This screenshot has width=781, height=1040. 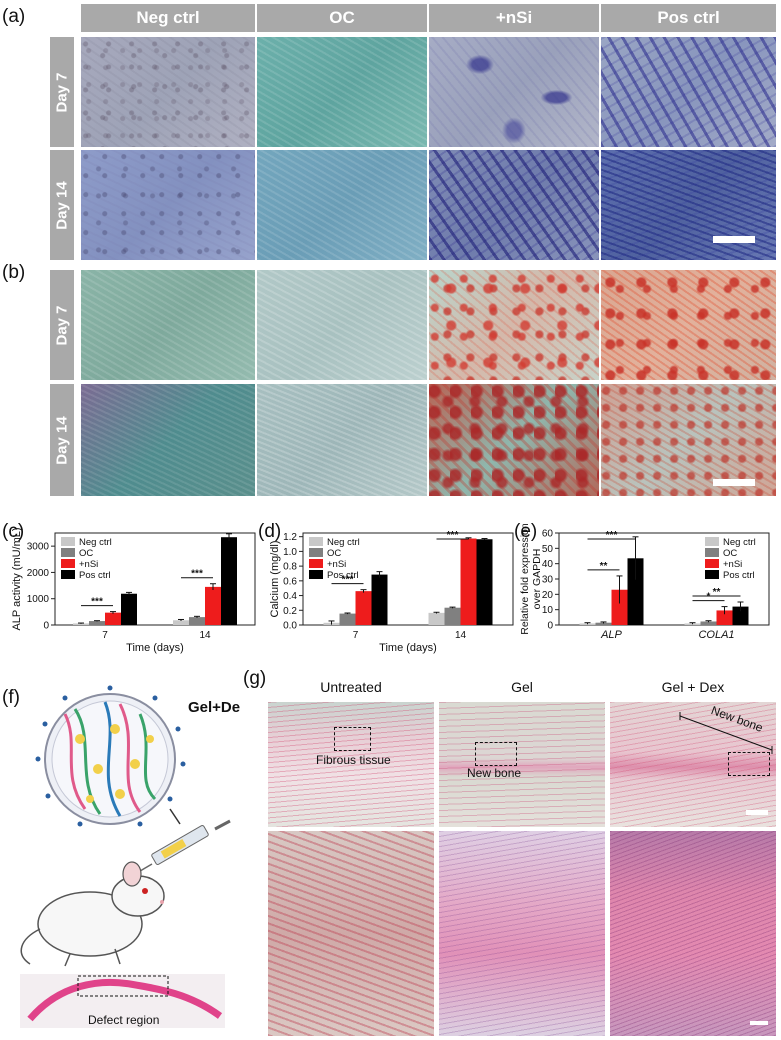 I want to click on column-header-gel-dex: Gel + Dex, so click(x=693, y=687).